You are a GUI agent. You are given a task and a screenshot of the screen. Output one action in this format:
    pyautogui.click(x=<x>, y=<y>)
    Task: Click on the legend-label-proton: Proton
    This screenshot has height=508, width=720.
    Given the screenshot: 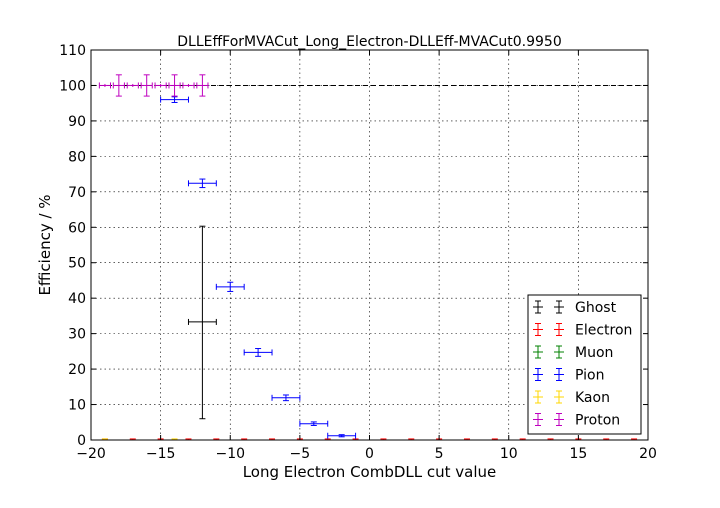 What is the action you would take?
    pyautogui.click(x=597, y=421)
    